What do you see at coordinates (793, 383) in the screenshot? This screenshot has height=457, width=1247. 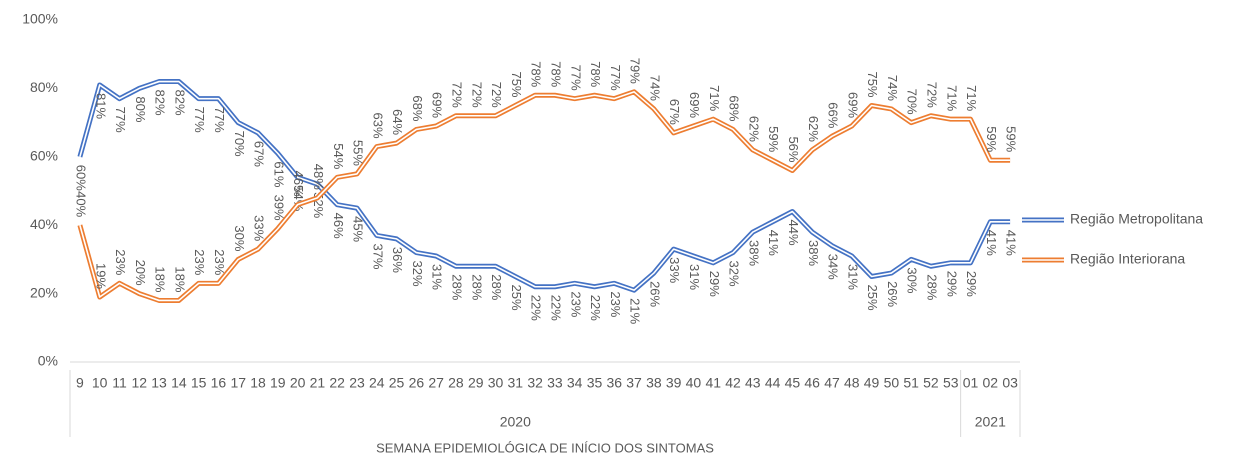 I see `x-tick-label: 45` at bounding box center [793, 383].